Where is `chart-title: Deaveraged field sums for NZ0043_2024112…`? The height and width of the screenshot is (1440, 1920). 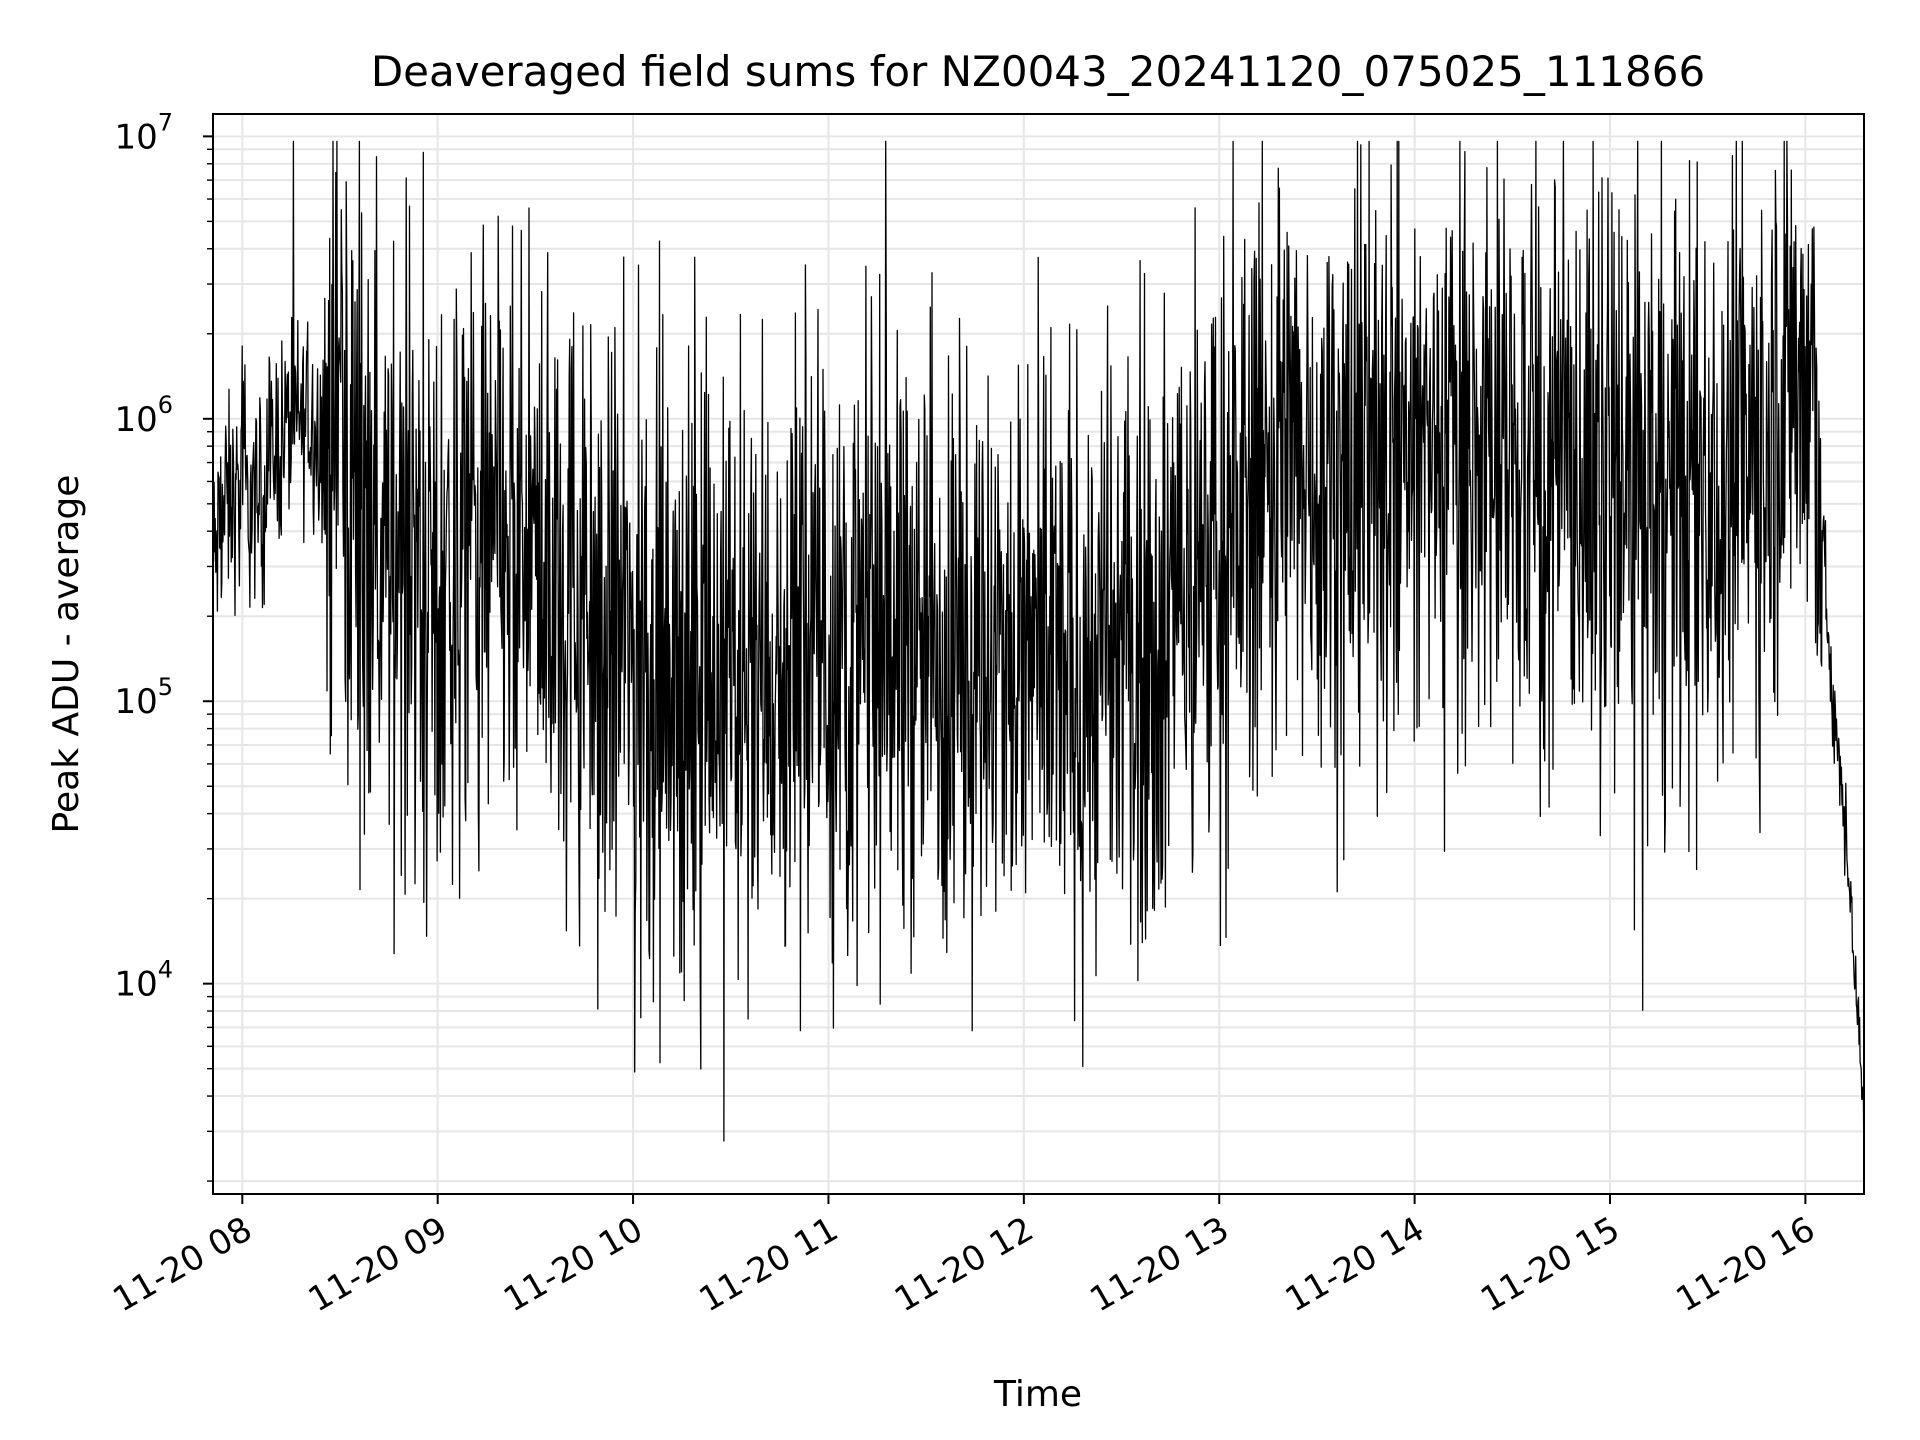 chart-title: Deaveraged field sums for NZ0043_2024112… is located at coordinates (1038, 71).